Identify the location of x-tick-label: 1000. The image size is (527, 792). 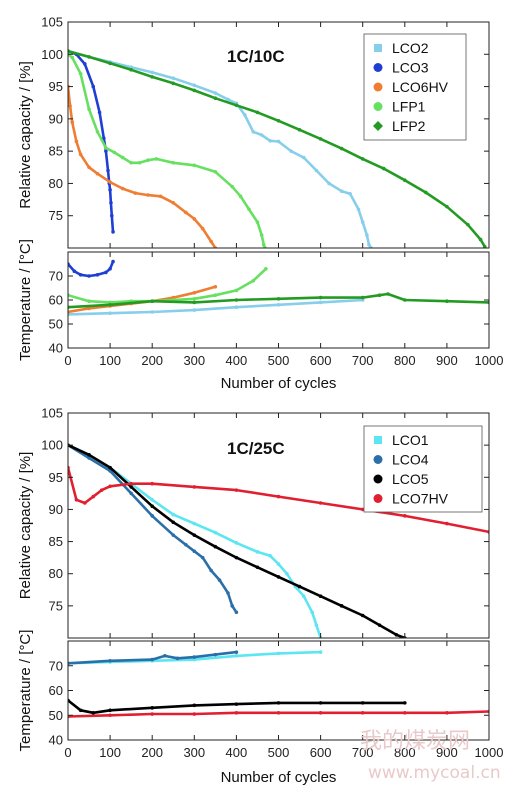
(489, 752).